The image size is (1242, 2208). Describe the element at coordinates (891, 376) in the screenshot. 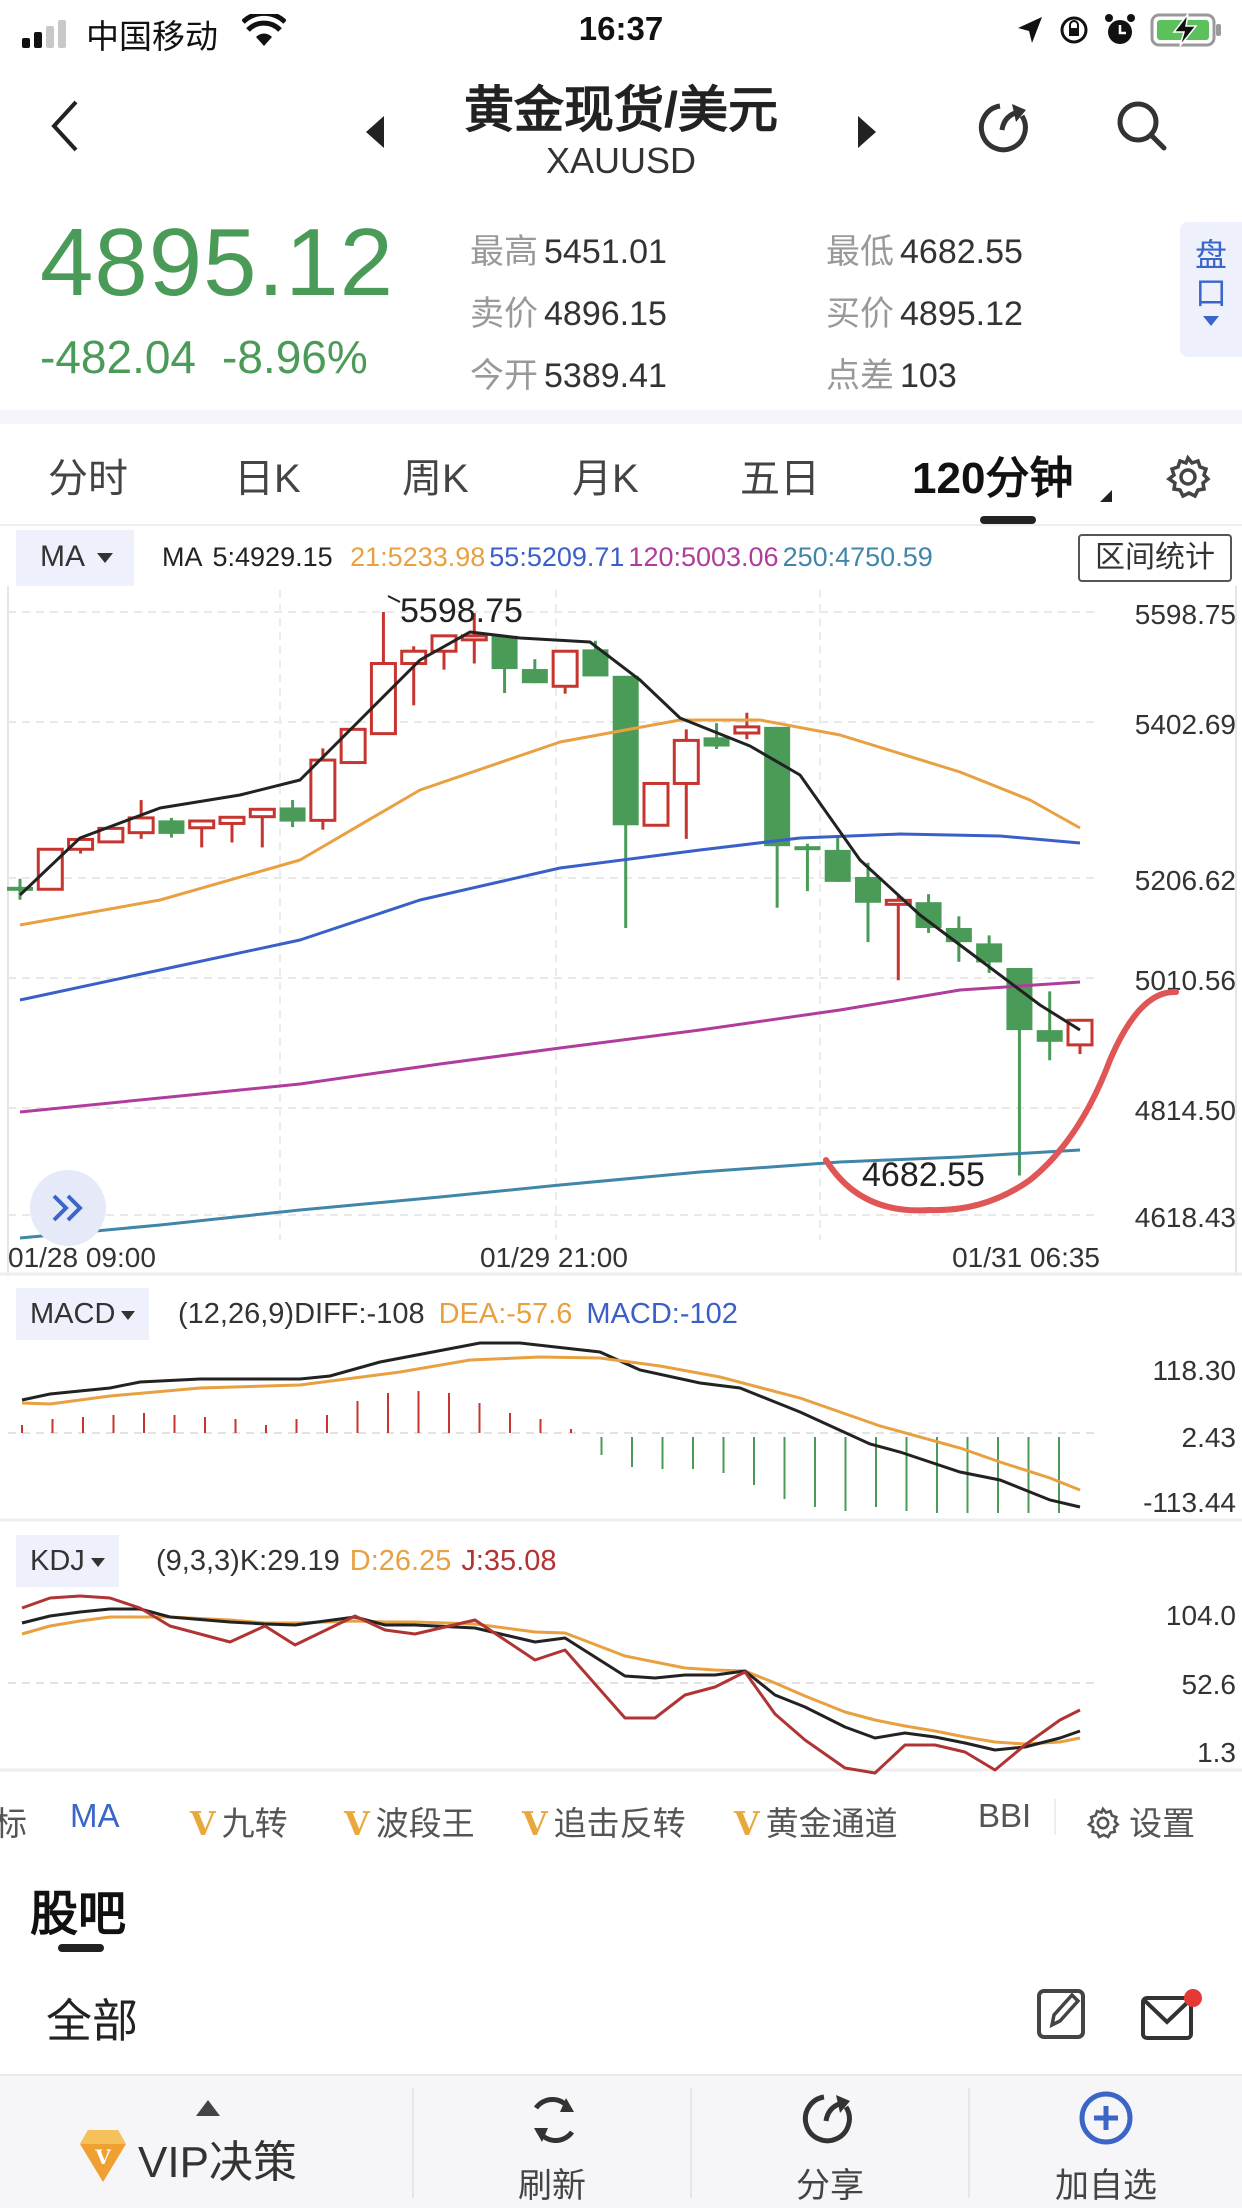

I see `stat-spread: 点差 103` at that location.